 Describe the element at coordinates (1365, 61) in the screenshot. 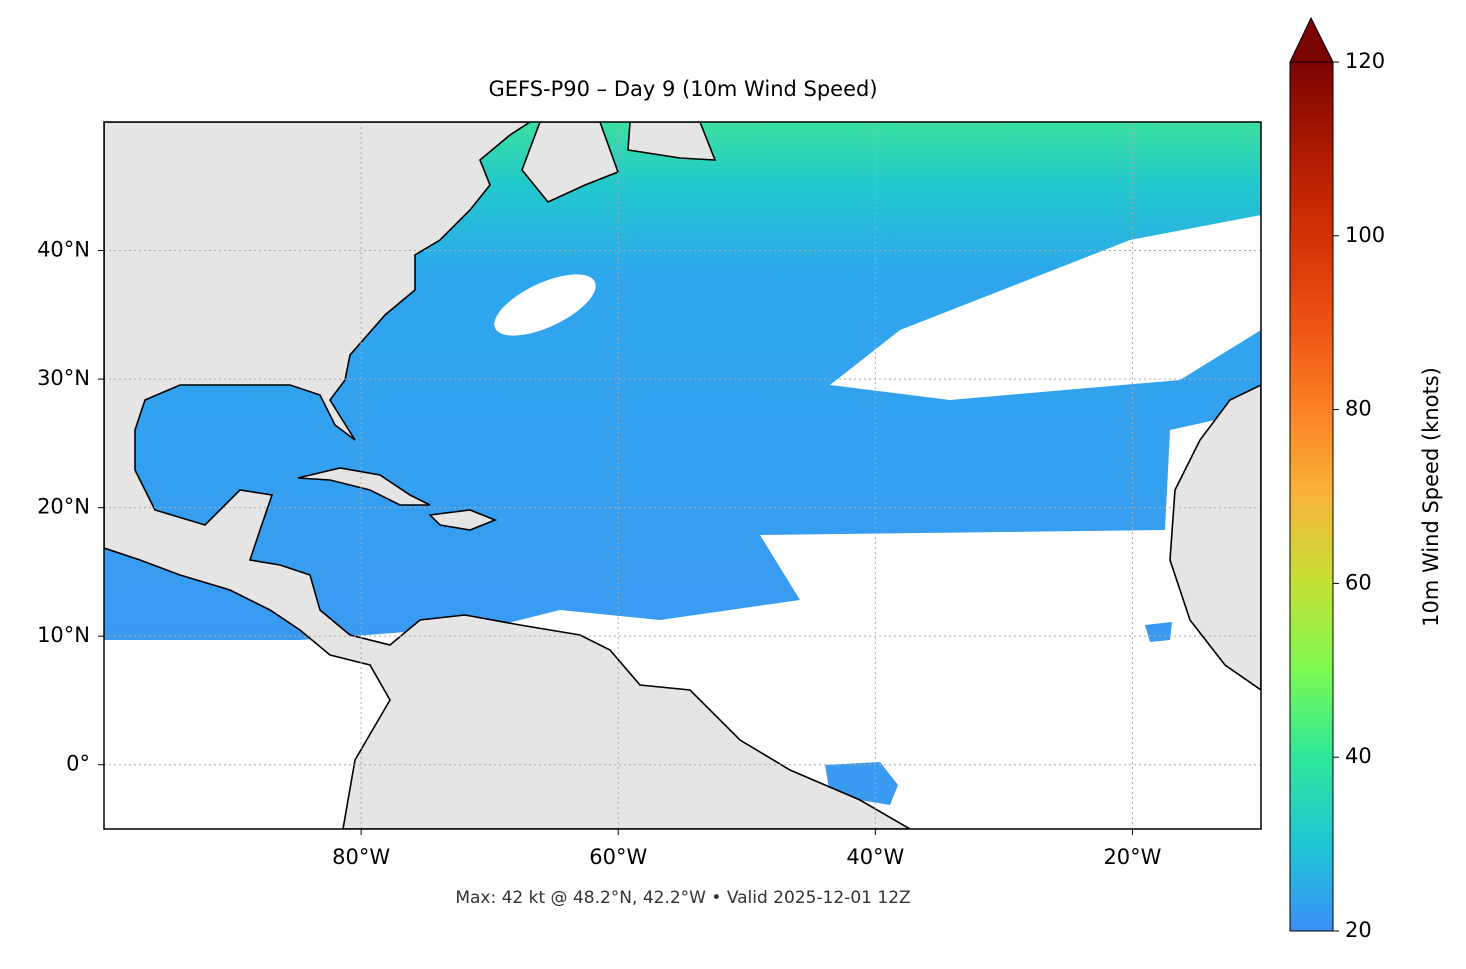

I see `colorbar-tick-label: 120` at that location.